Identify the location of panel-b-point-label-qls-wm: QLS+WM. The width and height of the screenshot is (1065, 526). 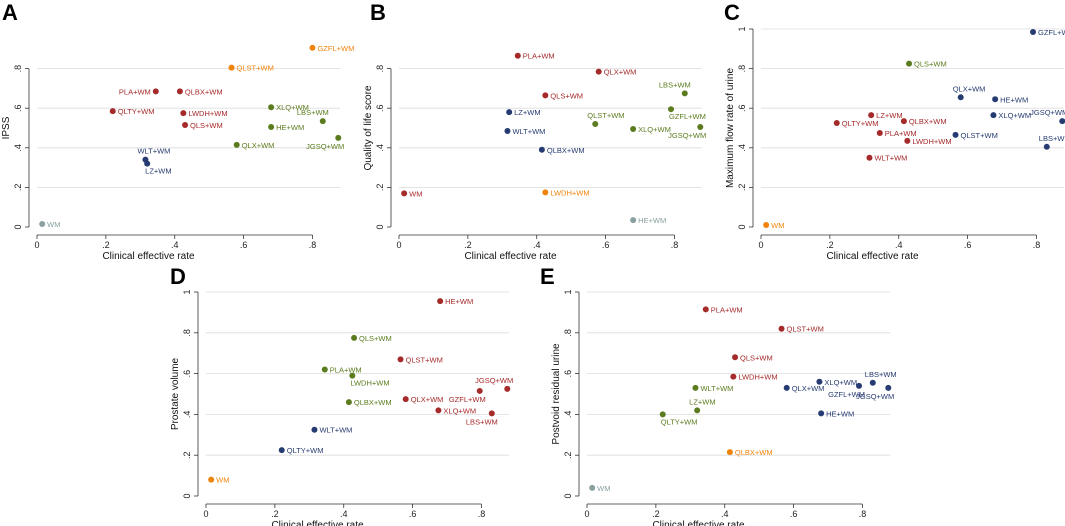
(566, 95).